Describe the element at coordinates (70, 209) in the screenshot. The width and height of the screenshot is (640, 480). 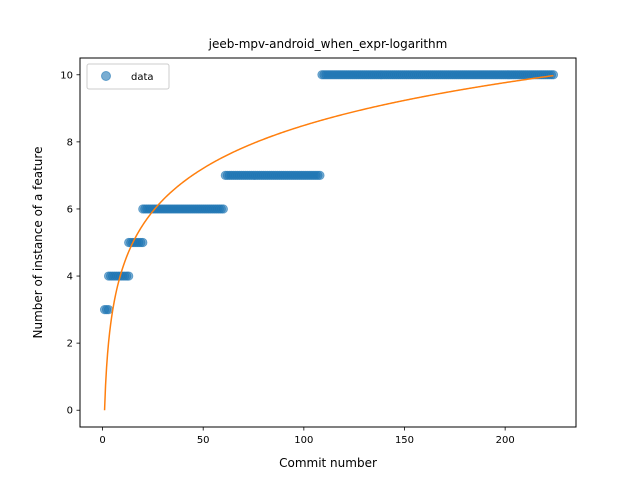
I see `y-tick-label: 6` at that location.